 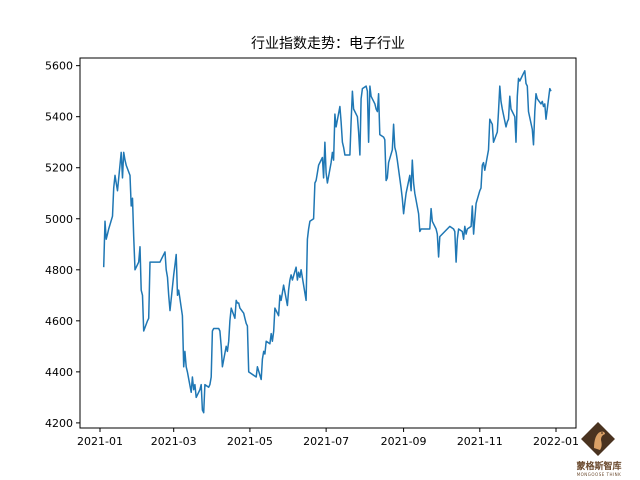 I want to click on x-tick-label: 2022-01, so click(x=556, y=441).